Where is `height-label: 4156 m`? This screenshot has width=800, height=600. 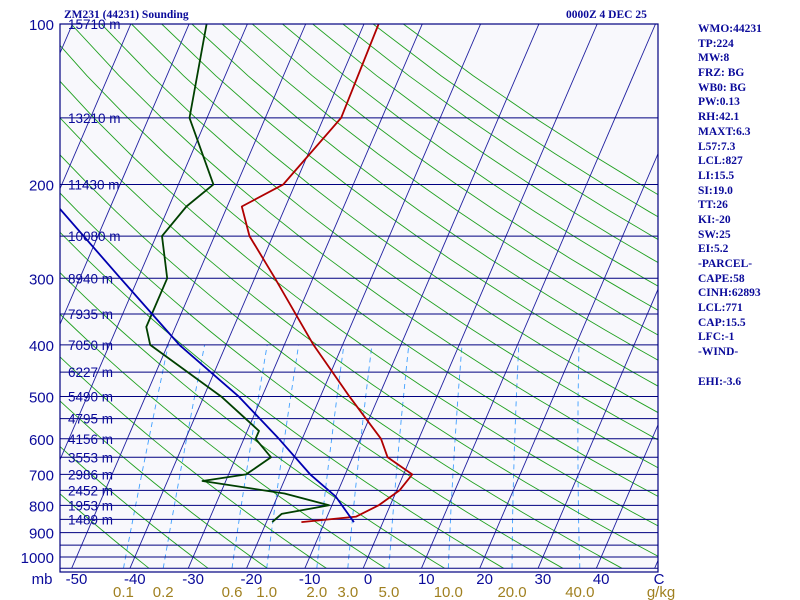
height-label: 4156 m is located at coordinates (90, 439).